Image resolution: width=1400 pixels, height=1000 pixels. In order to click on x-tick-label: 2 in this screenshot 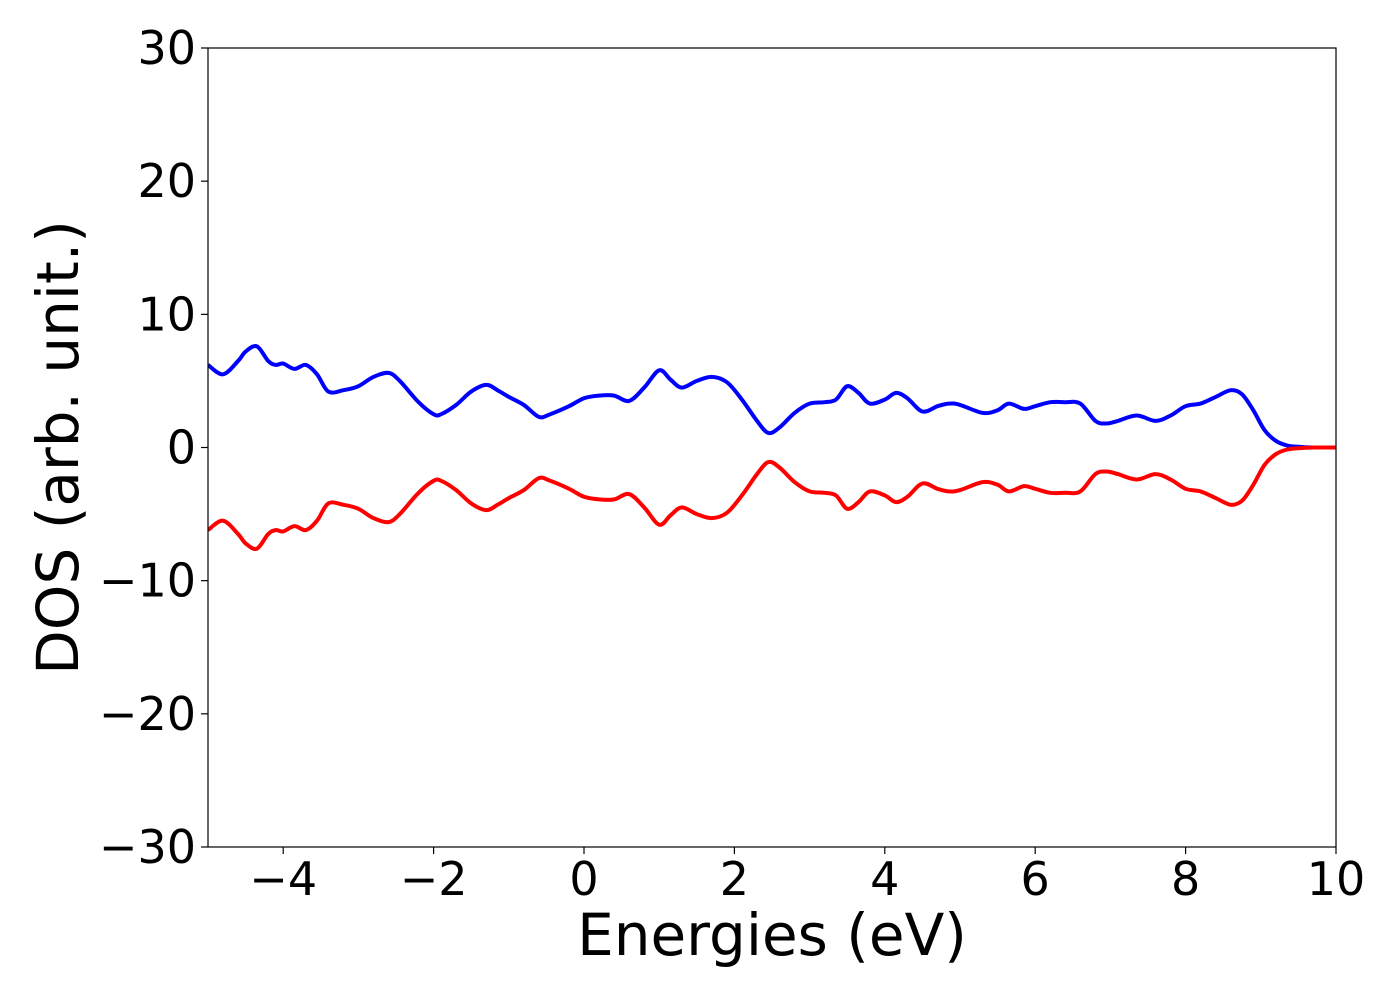, I will do `click(734, 879)`.